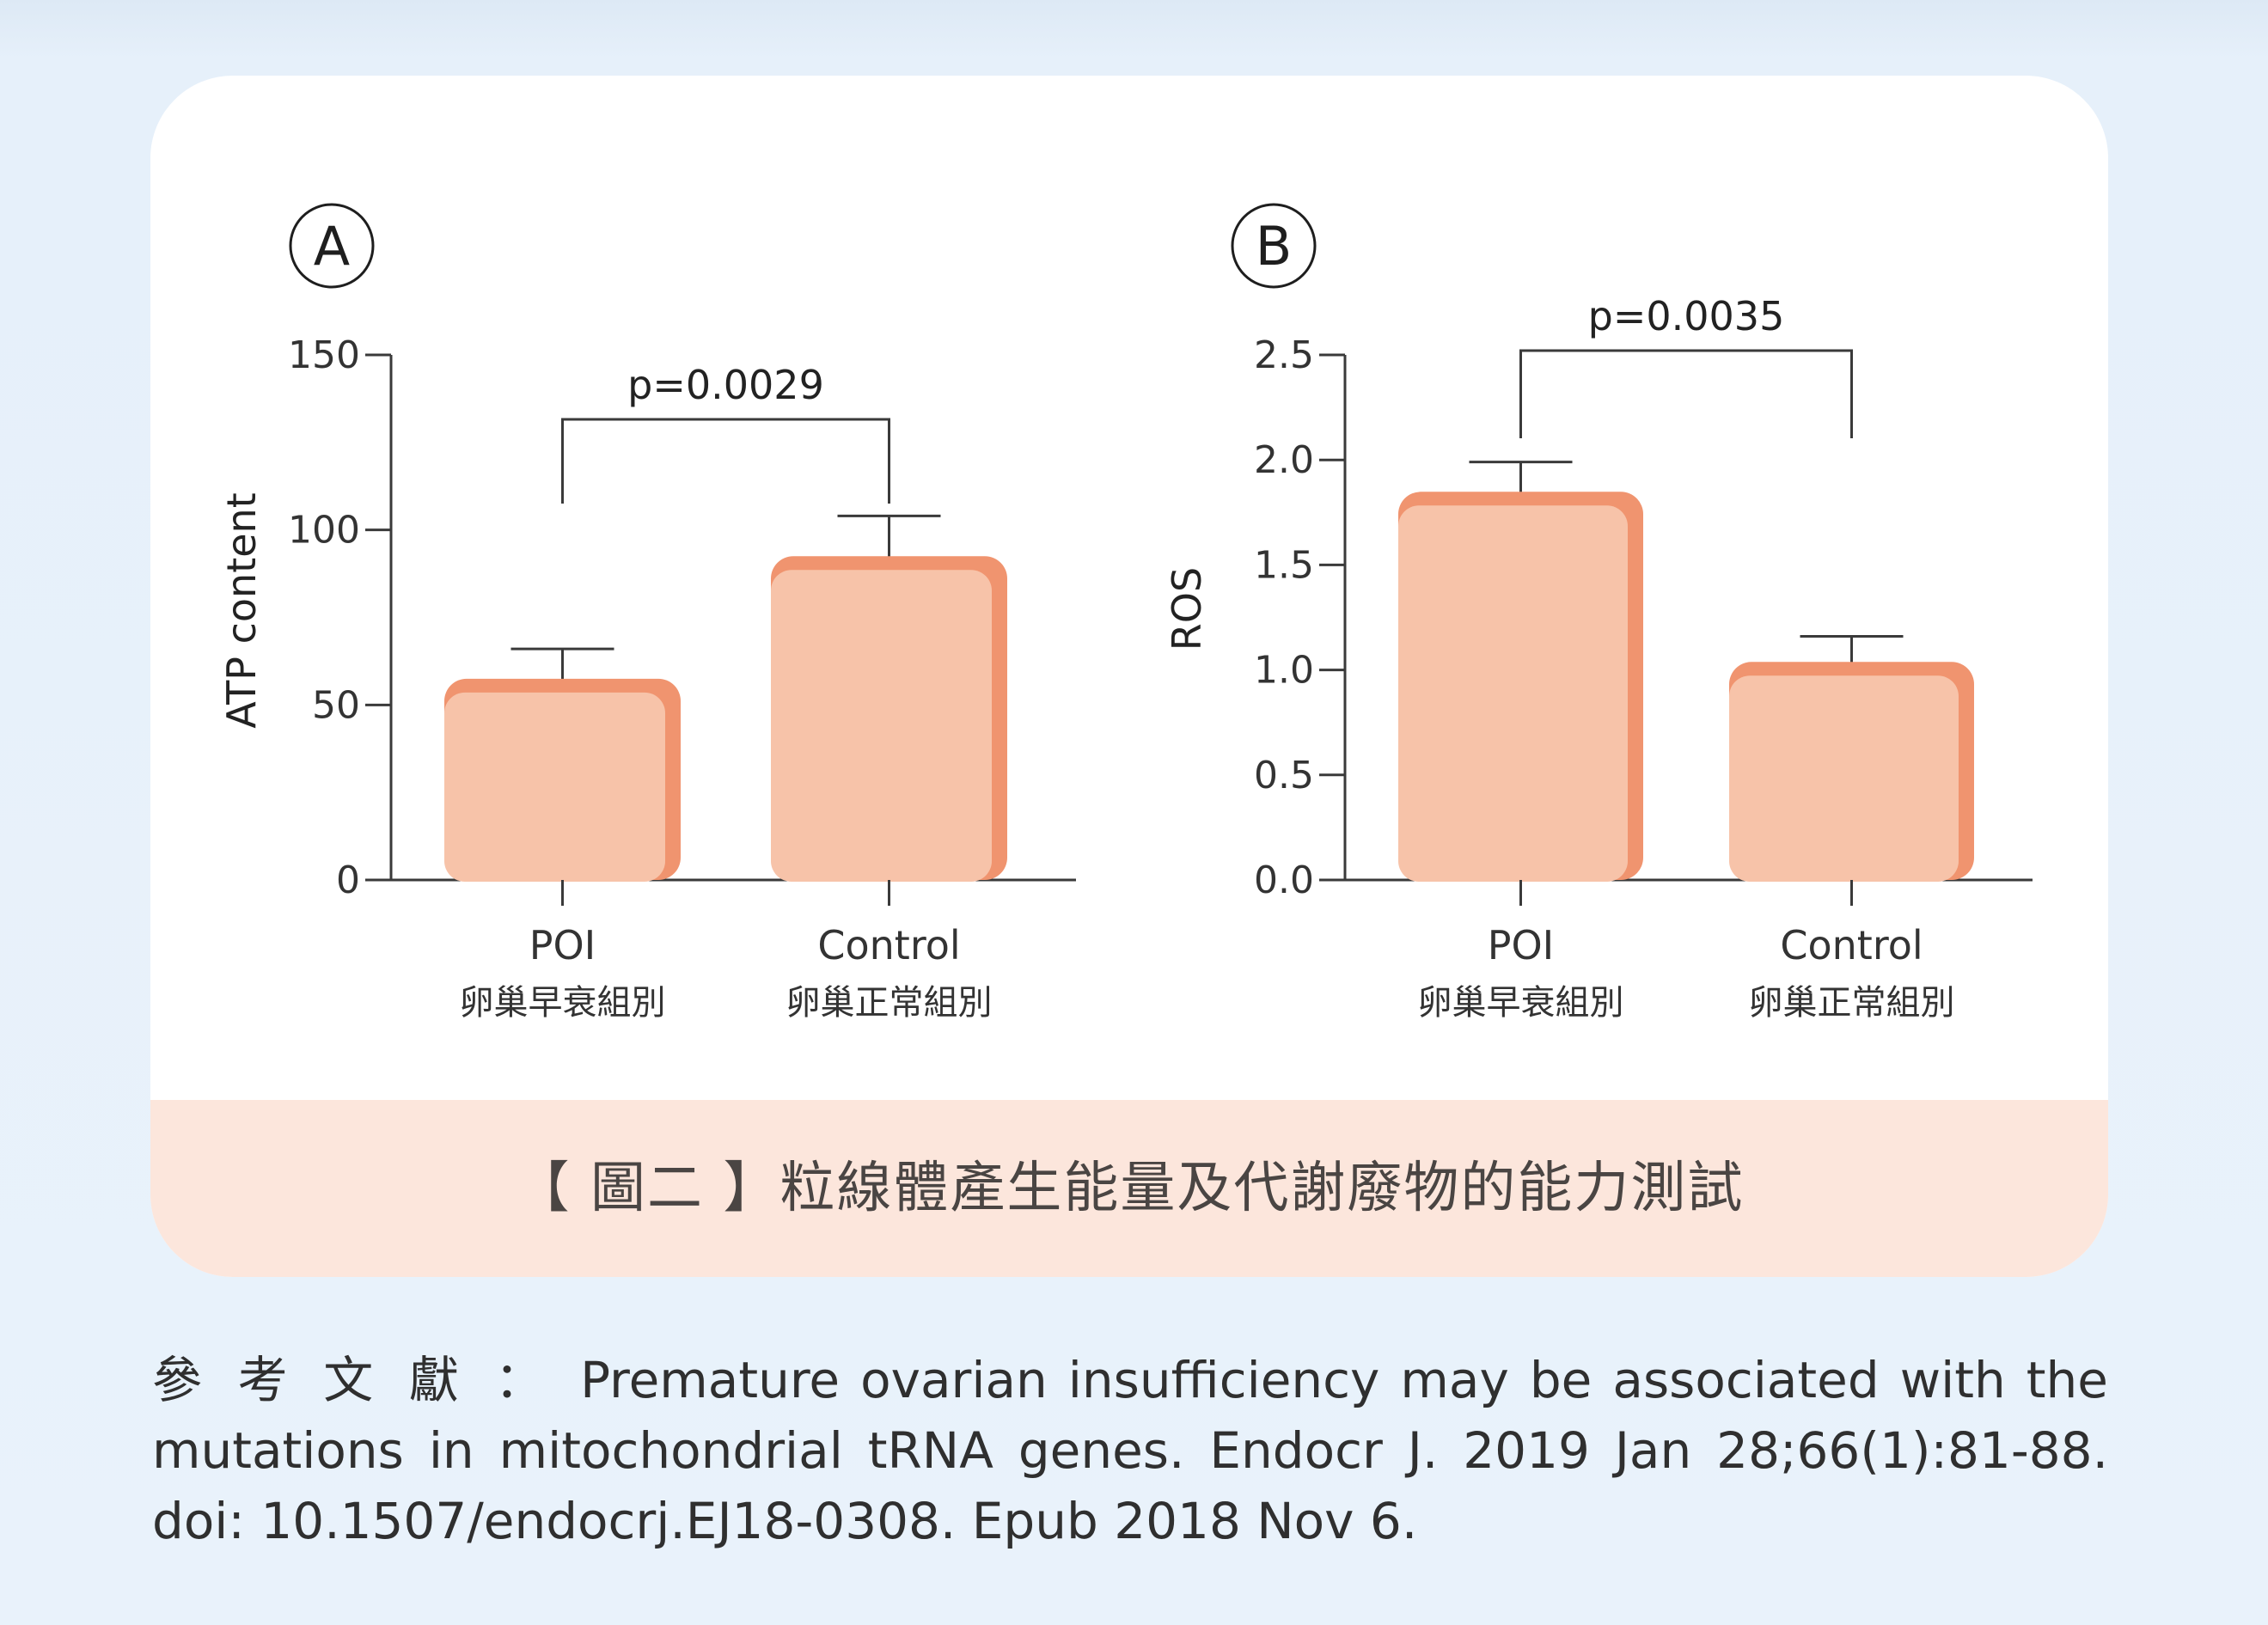 This screenshot has height=1625, width=2268. I want to click on panel-a-y-axis-title: ATP content, so click(241, 610).